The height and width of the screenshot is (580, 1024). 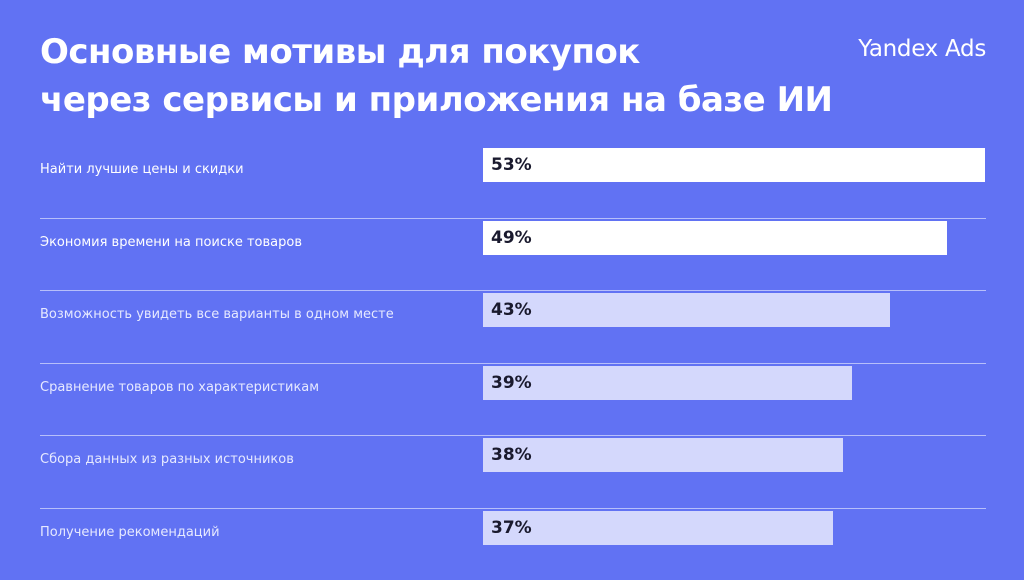 What do you see at coordinates (440, 100) in the screenshot?
I see `title-line-2: через сервисы и приложения на базе ИИ` at bounding box center [440, 100].